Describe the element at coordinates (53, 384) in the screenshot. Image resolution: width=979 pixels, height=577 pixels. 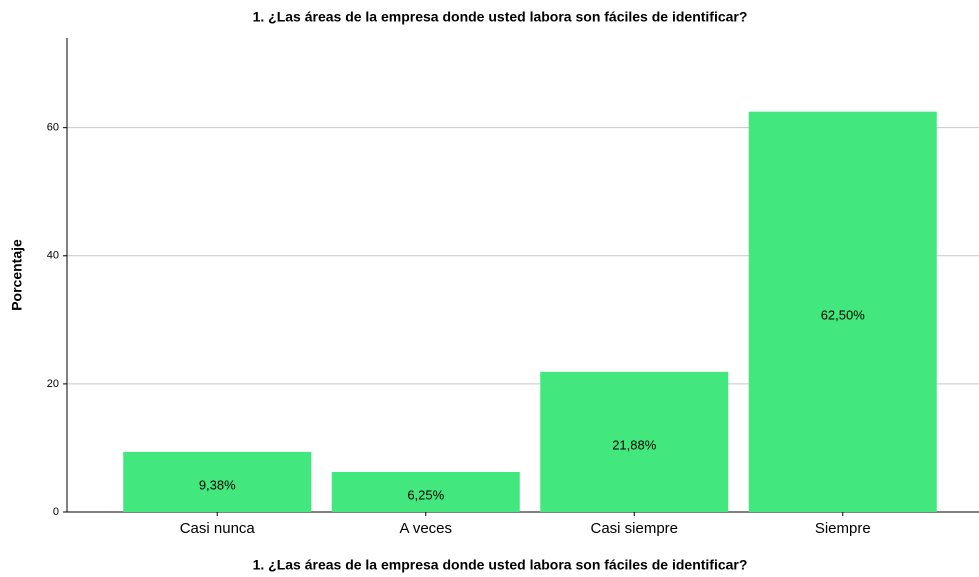
I see `y-tick-label: 20` at that location.